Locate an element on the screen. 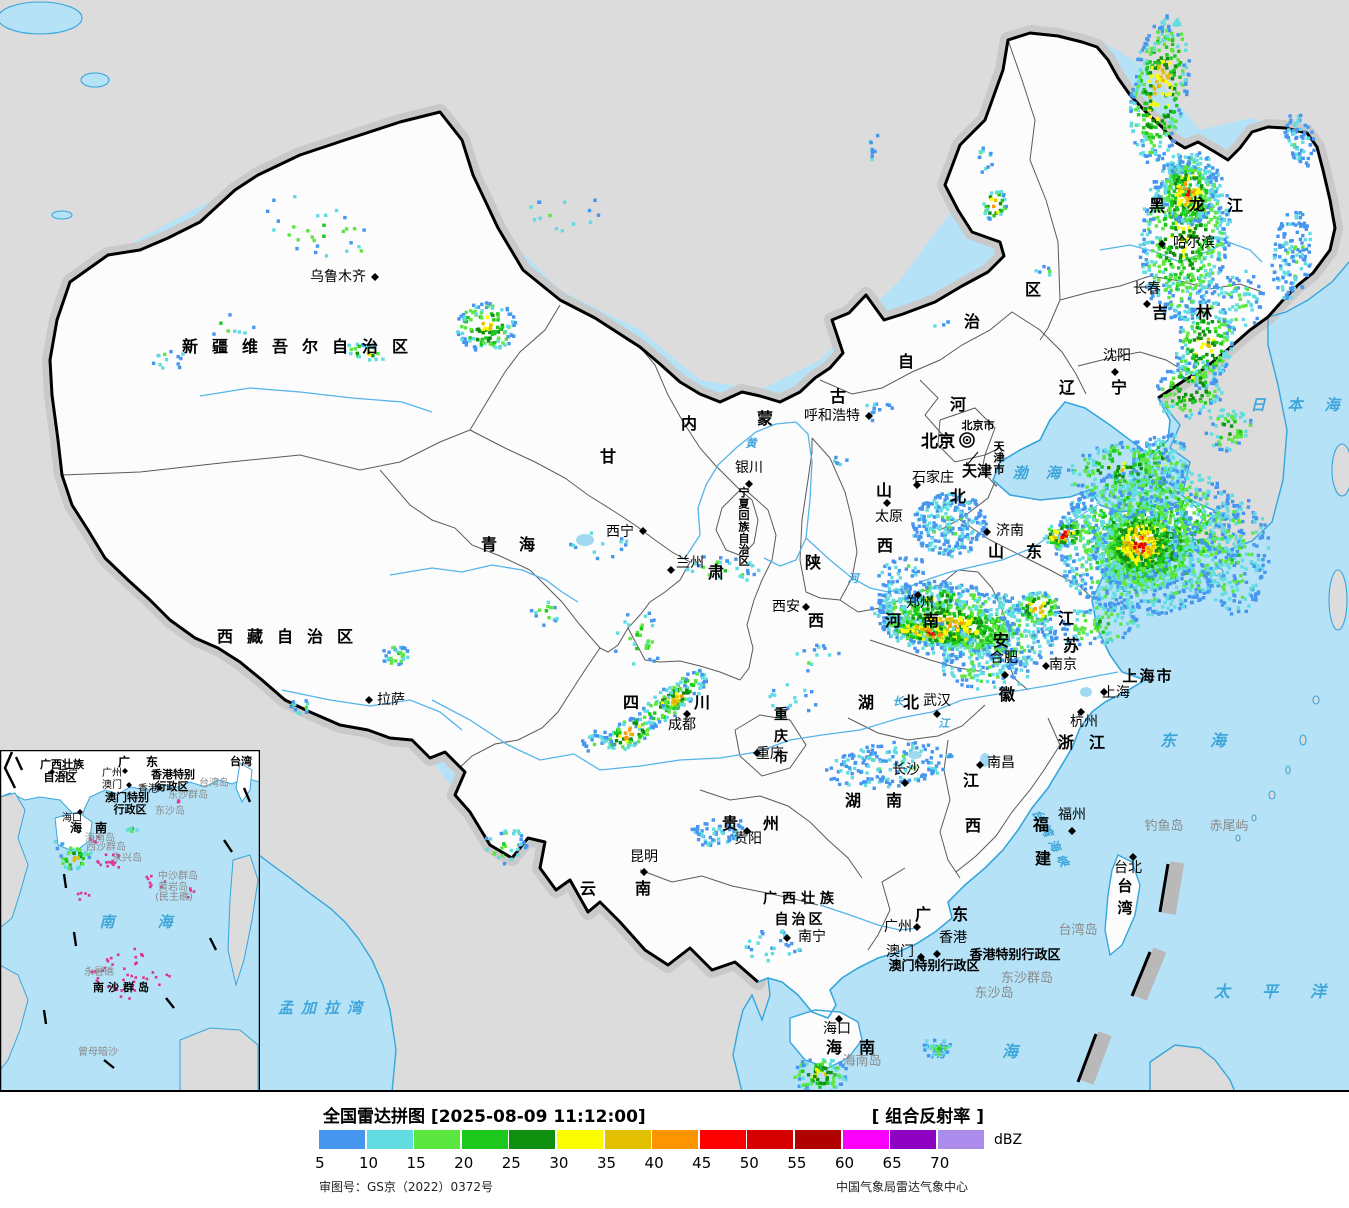 The height and width of the screenshot is (1208, 1349). sea-label: 太 is located at coordinates (1222, 991).